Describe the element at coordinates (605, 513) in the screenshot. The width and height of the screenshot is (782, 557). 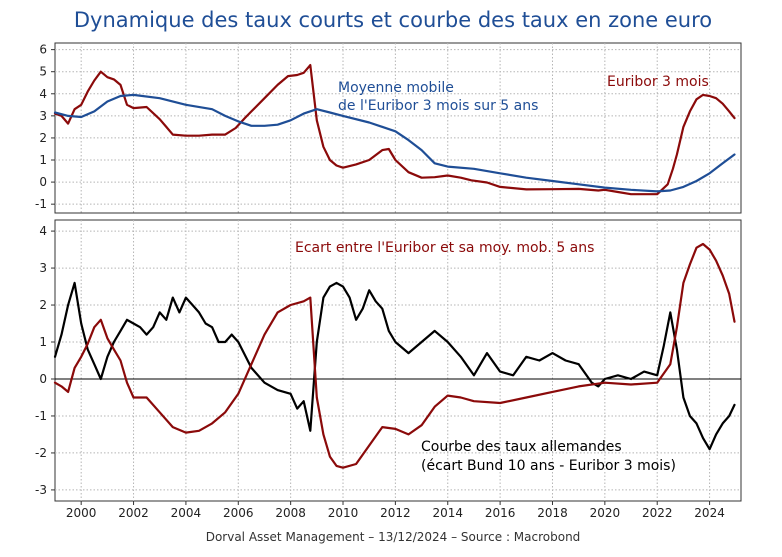
I see `x-tick-label: 2020` at that location.